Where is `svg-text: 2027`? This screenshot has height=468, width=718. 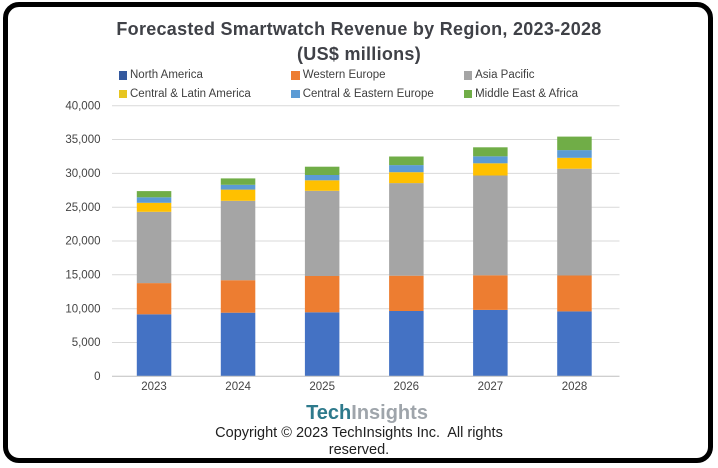 svg-text: 2027 is located at coordinates (491, 387).